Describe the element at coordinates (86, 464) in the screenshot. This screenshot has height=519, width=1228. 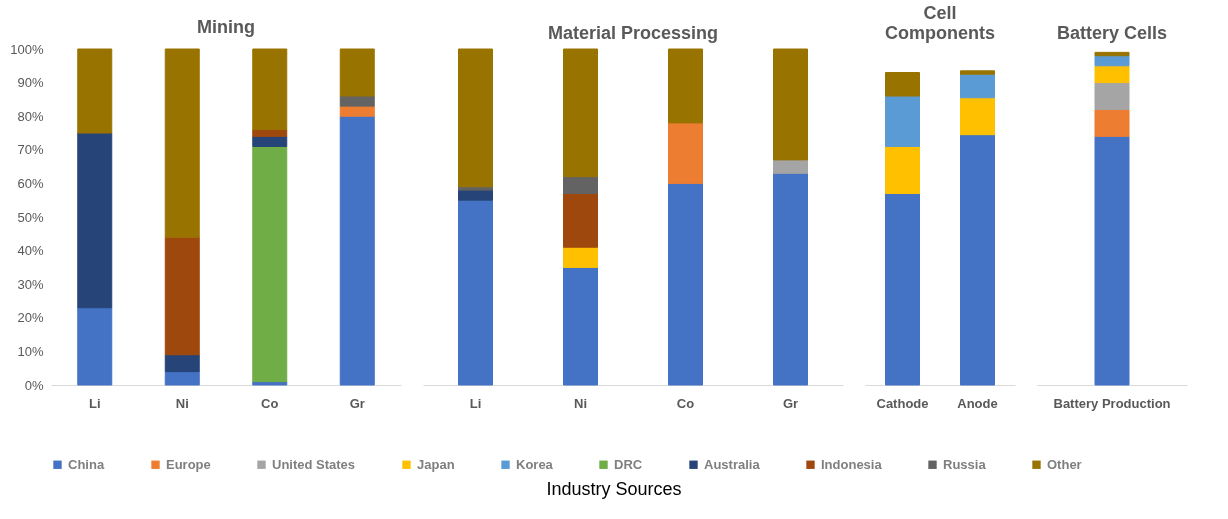
I see `legend-label: China` at that location.